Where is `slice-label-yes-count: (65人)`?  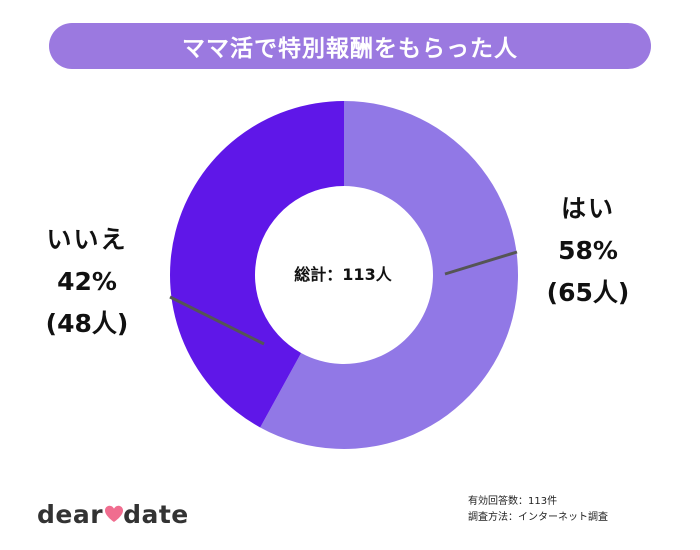 slice-label-yes-count: (65人) is located at coordinates (588, 292).